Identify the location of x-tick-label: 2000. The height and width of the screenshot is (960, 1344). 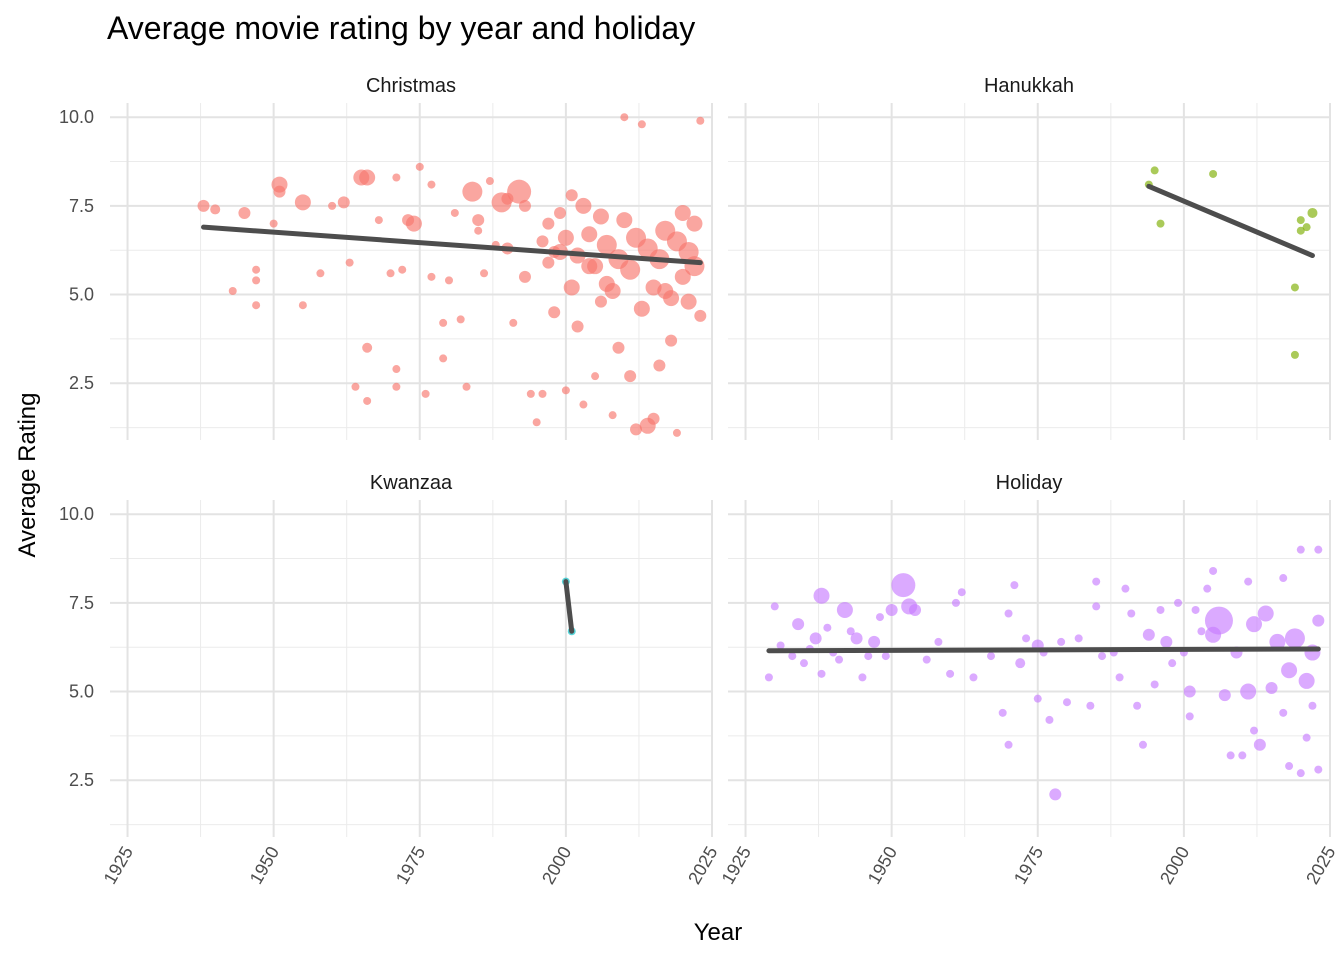
(556, 865).